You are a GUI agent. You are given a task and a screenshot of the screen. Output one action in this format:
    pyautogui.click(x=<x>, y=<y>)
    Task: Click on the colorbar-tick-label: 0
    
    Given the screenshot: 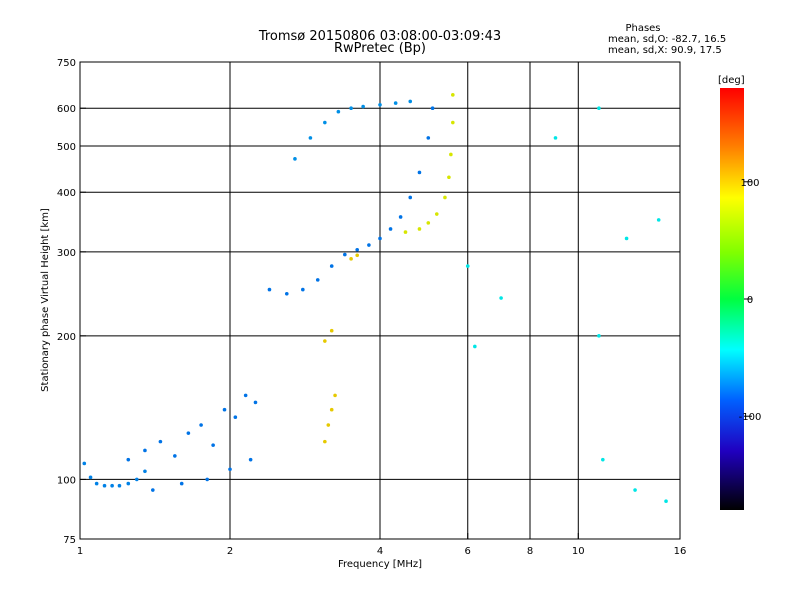 What is the action you would take?
    pyautogui.click(x=750, y=300)
    